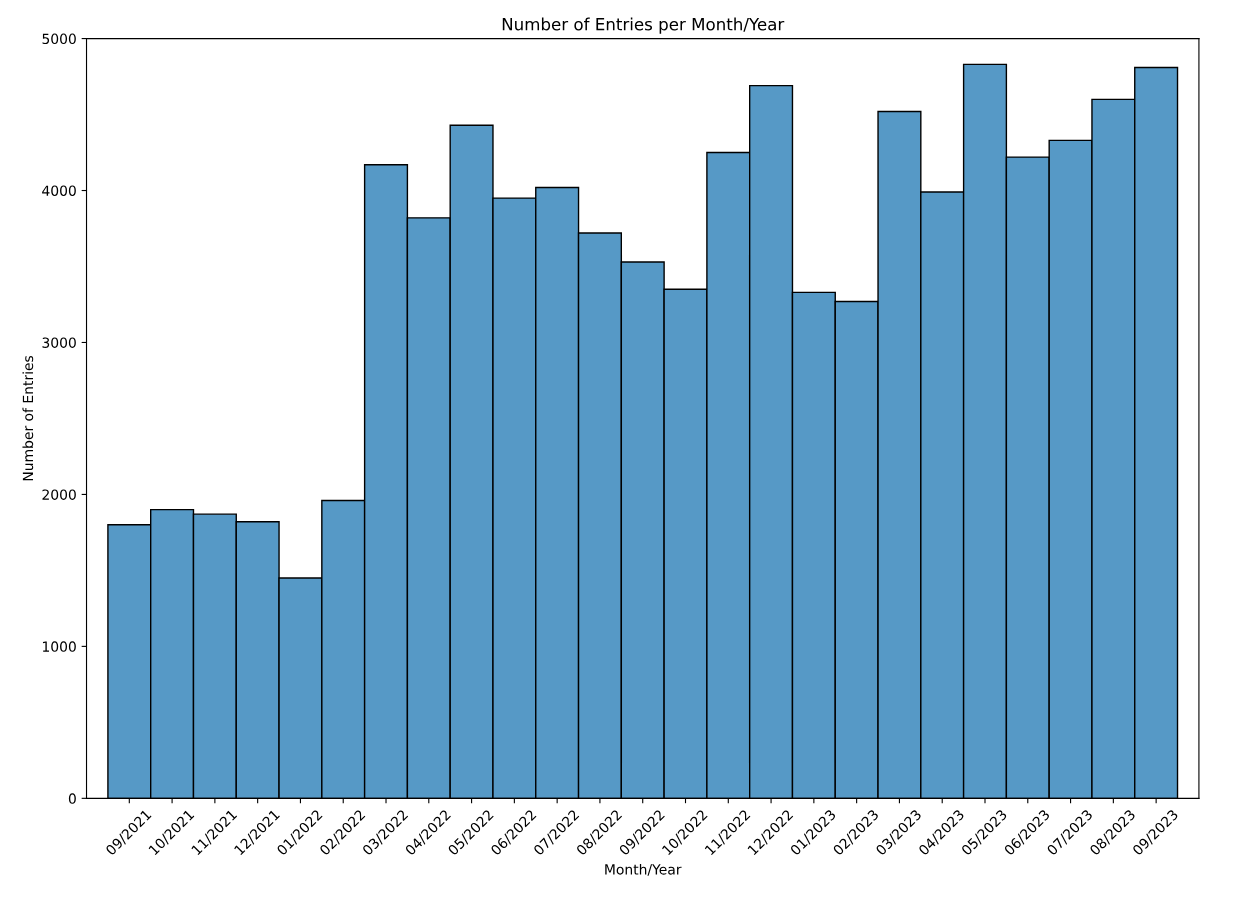 This screenshot has height=897, width=1236. Describe the element at coordinates (643, 869) in the screenshot. I see `x-axis-title: Month/Year` at that location.